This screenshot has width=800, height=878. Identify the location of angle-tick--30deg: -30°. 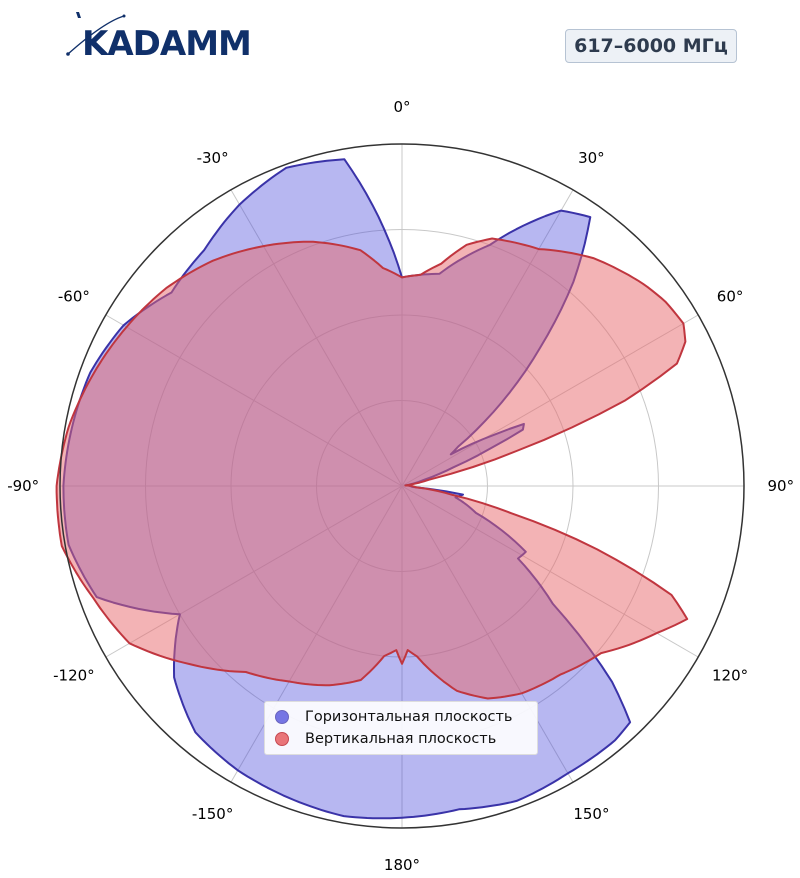
(213, 158).